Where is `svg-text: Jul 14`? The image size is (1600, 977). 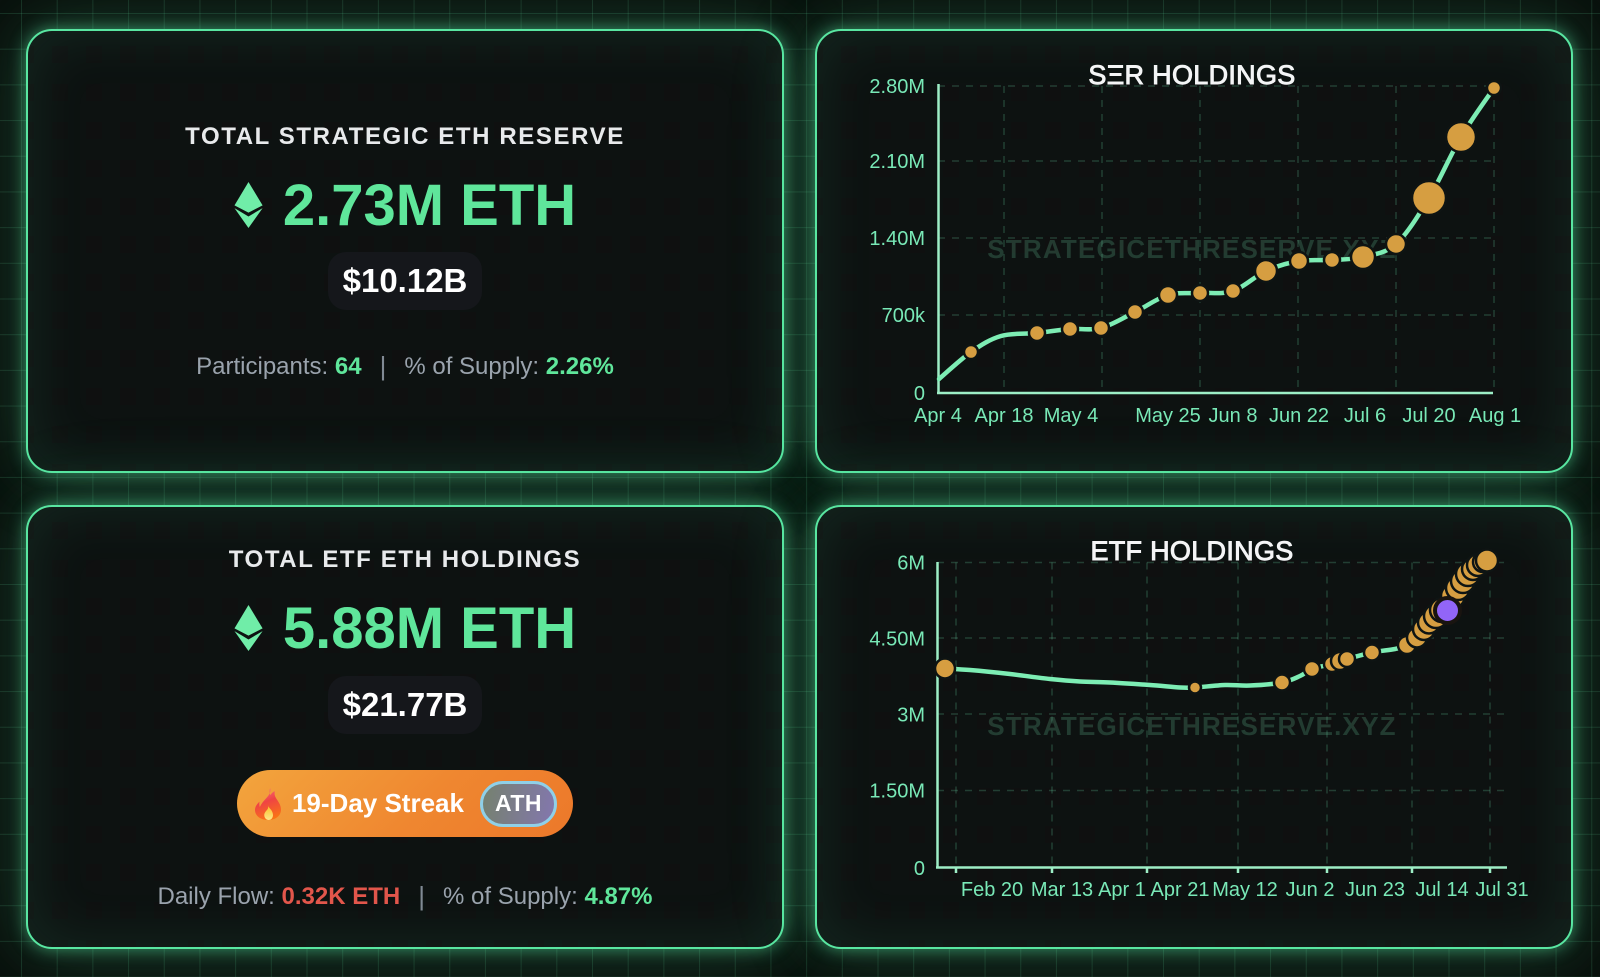 svg-text: Jul 14 is located at coordinates (1441, 890).